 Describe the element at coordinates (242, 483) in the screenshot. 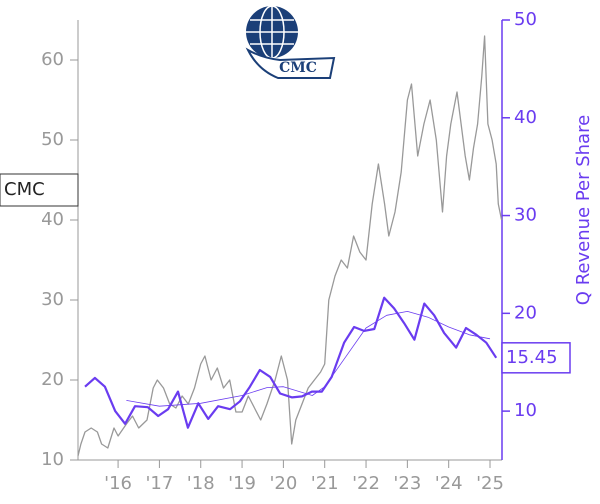

I see `x-tick-label: '19` at that location.